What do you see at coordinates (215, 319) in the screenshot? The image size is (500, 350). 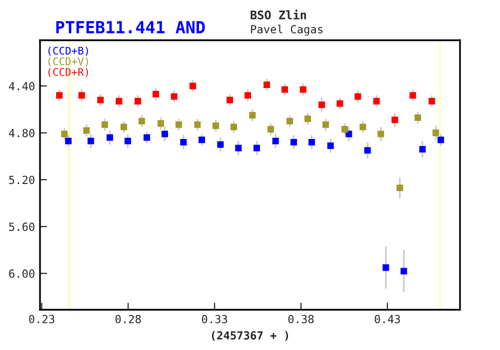 I see `x-tick-label: 0.33` at bounding box center [215, 319].